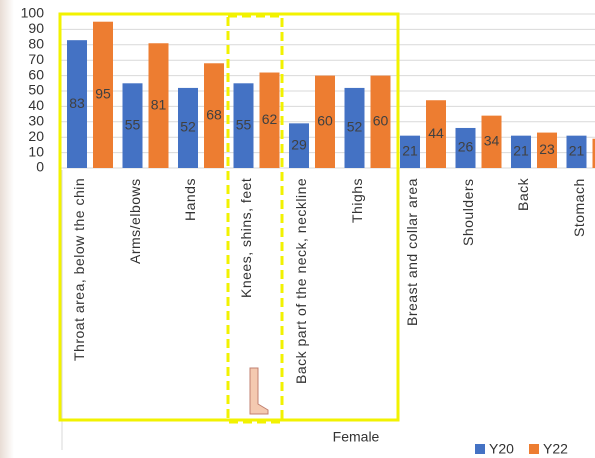 This screenshot has width=595, height=458. Describe the element at coordinates (79, 270) in the screenshot. I see `x-tick-label: Throat area, below the chin` at that location.